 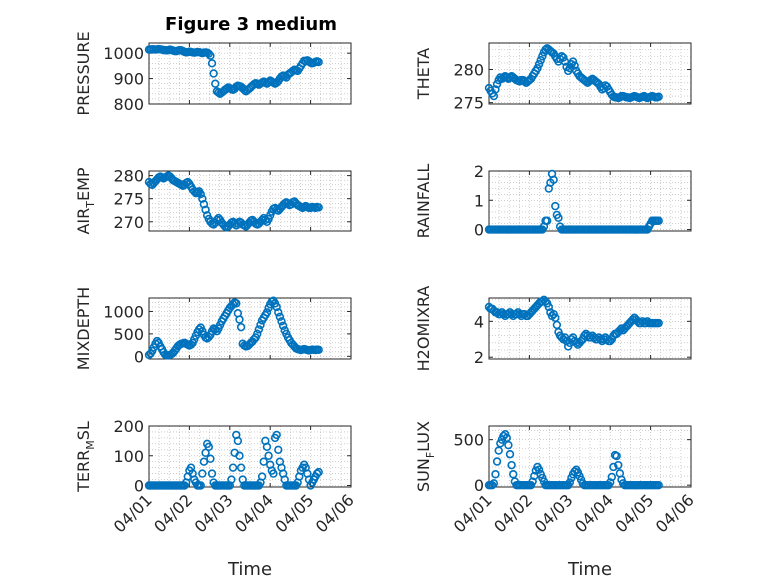 What do you see at coordinates (128, 104) in the screenshot?
I see `y-tick-label: 800` at bounding box center [128, 104].